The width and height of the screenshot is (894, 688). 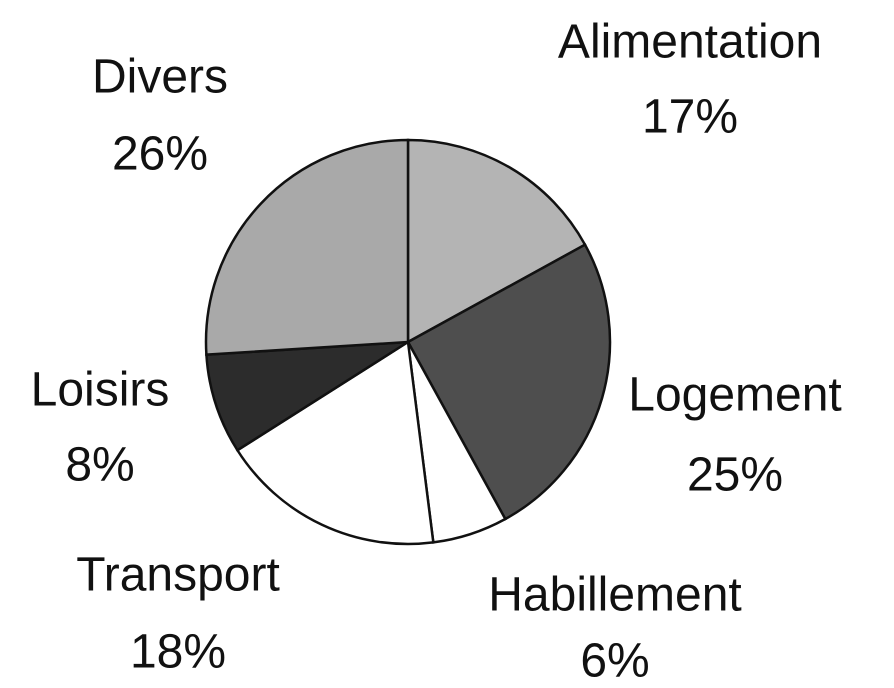 I want to click on slice-value-label: 6%, so click(x=614, y=661).